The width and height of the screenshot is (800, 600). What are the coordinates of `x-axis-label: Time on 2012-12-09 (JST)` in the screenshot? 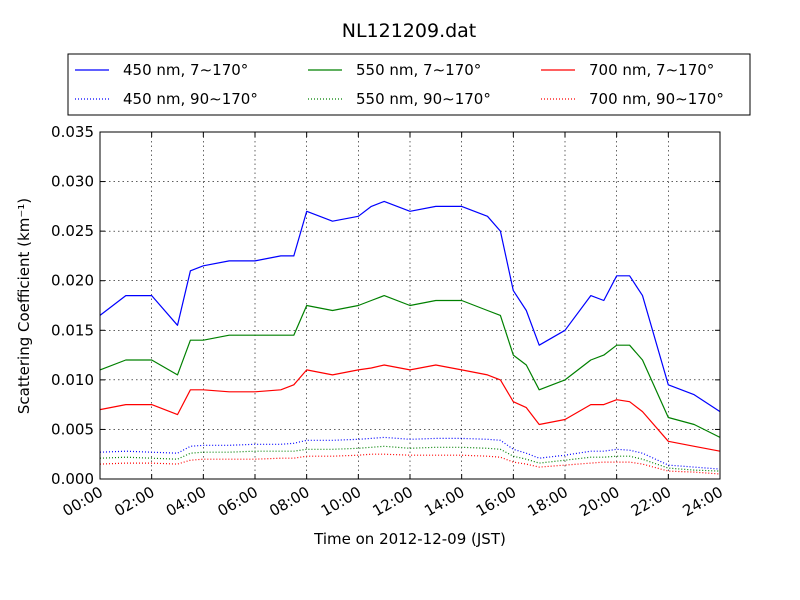 It's located at (409, 539).